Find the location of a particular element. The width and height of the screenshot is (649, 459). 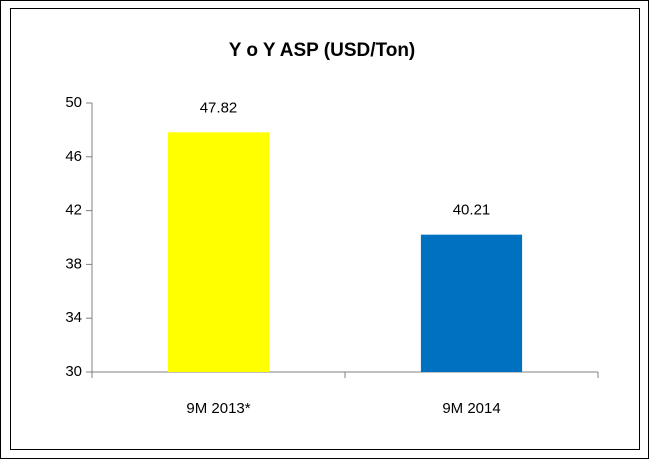

y-tick-label: 46 is located at coordinates (73, 156).